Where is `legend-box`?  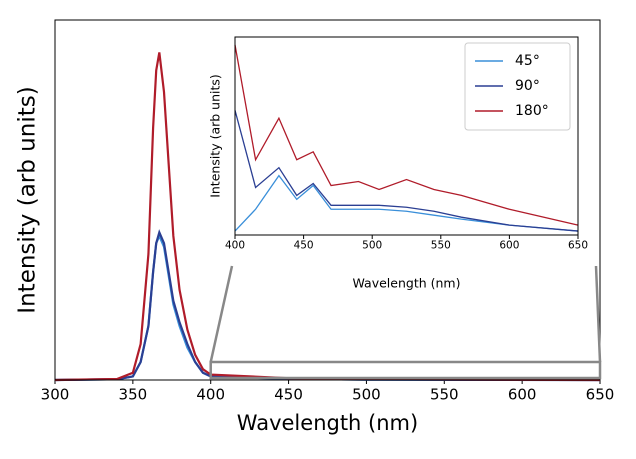 legend-box is located at coordinates (517, 86).